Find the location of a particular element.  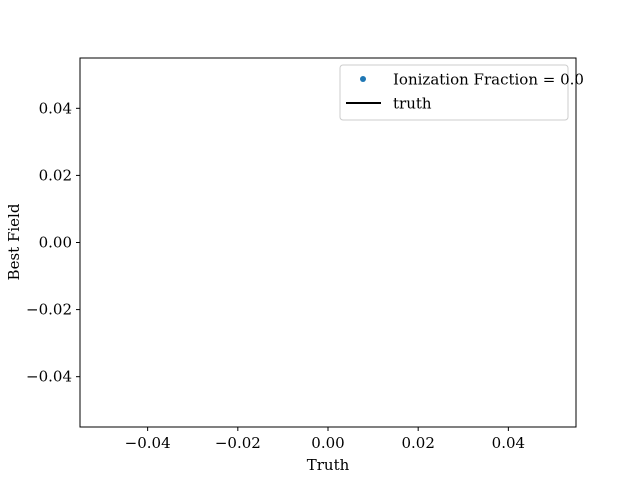

y-axis-label: Best Field is located at coordinates (14, 241).